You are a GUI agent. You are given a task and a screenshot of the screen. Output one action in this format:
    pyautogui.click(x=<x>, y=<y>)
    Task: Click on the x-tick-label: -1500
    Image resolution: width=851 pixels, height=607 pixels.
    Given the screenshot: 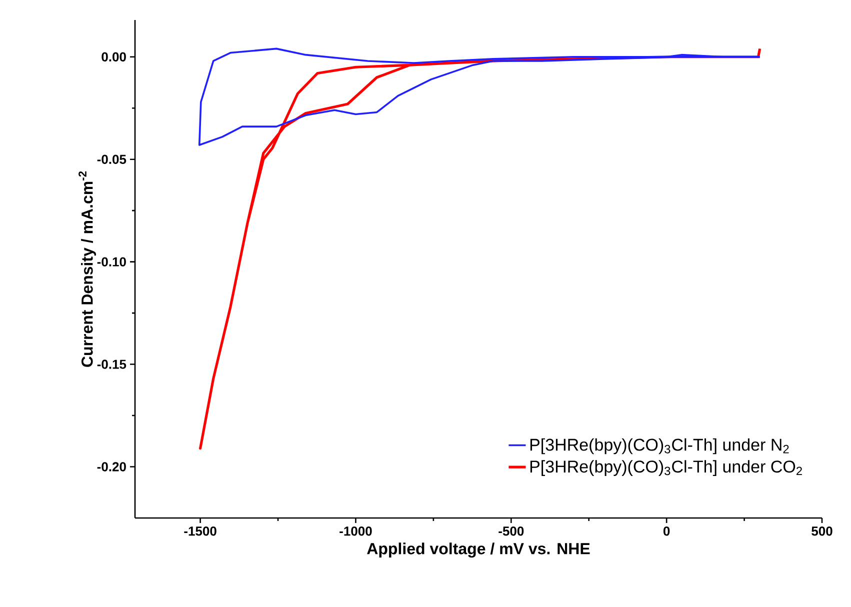 What is the action you would take?
    pyautogui.click(x=200, y=531)
    